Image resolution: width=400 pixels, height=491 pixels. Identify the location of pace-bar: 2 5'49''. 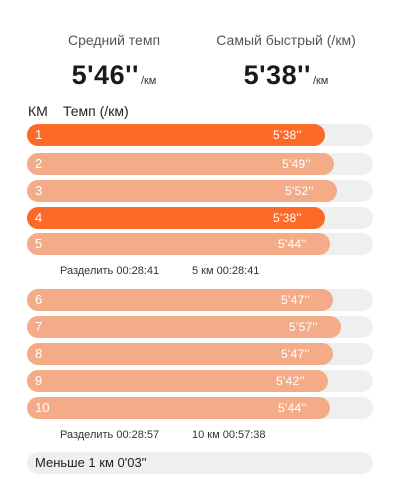
(180, 164).